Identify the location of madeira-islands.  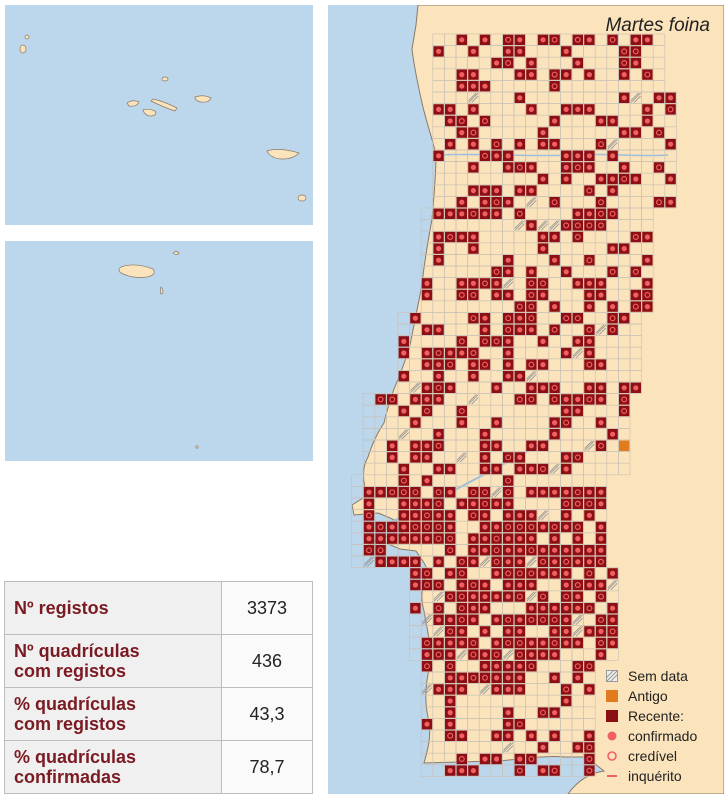
(158, 350).